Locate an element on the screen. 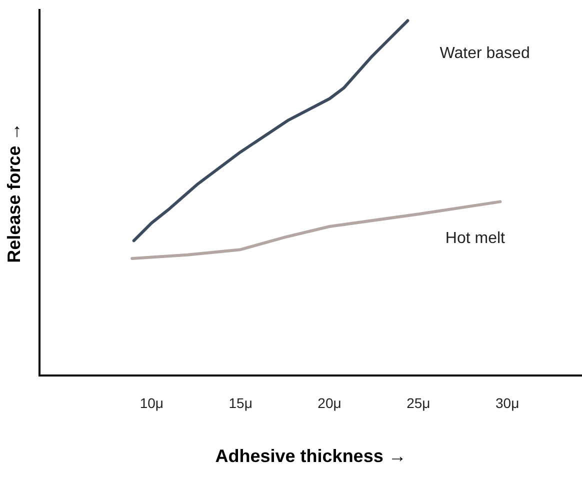 This screenshot has width=582, height=478. x-tick-label: 30μ is located at coordinates (507, 402).